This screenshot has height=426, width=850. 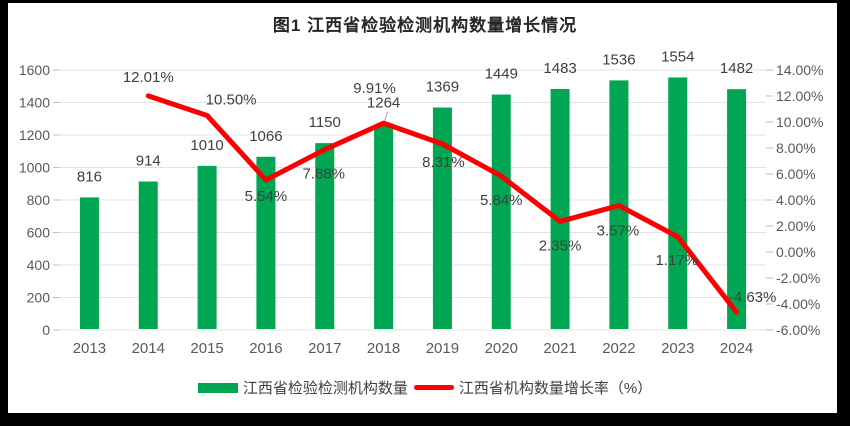 I want to click on bar-value-label: 1483, so click(x=559, y=68).